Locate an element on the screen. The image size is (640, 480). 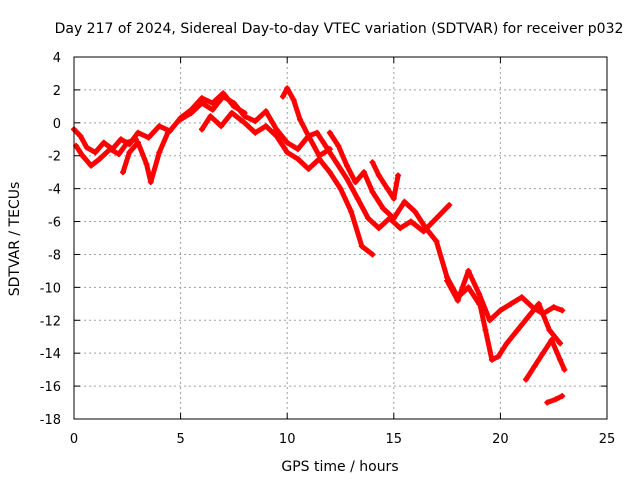
y-tick-label: 2 is located at coordinates (57, 91).